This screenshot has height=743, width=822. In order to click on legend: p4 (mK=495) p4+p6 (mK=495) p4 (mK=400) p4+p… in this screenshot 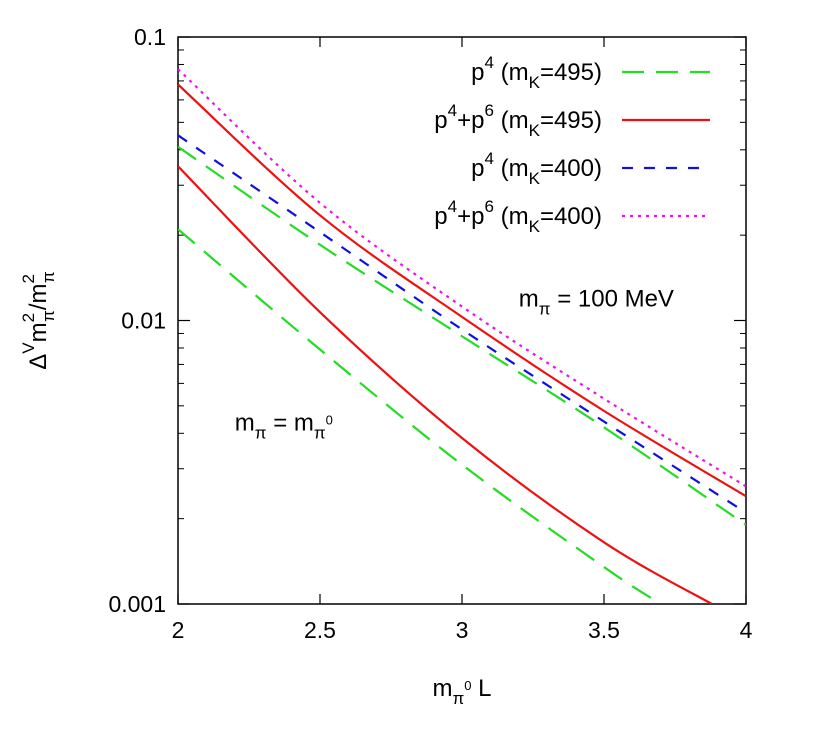, I will do `click(572, 144)`.